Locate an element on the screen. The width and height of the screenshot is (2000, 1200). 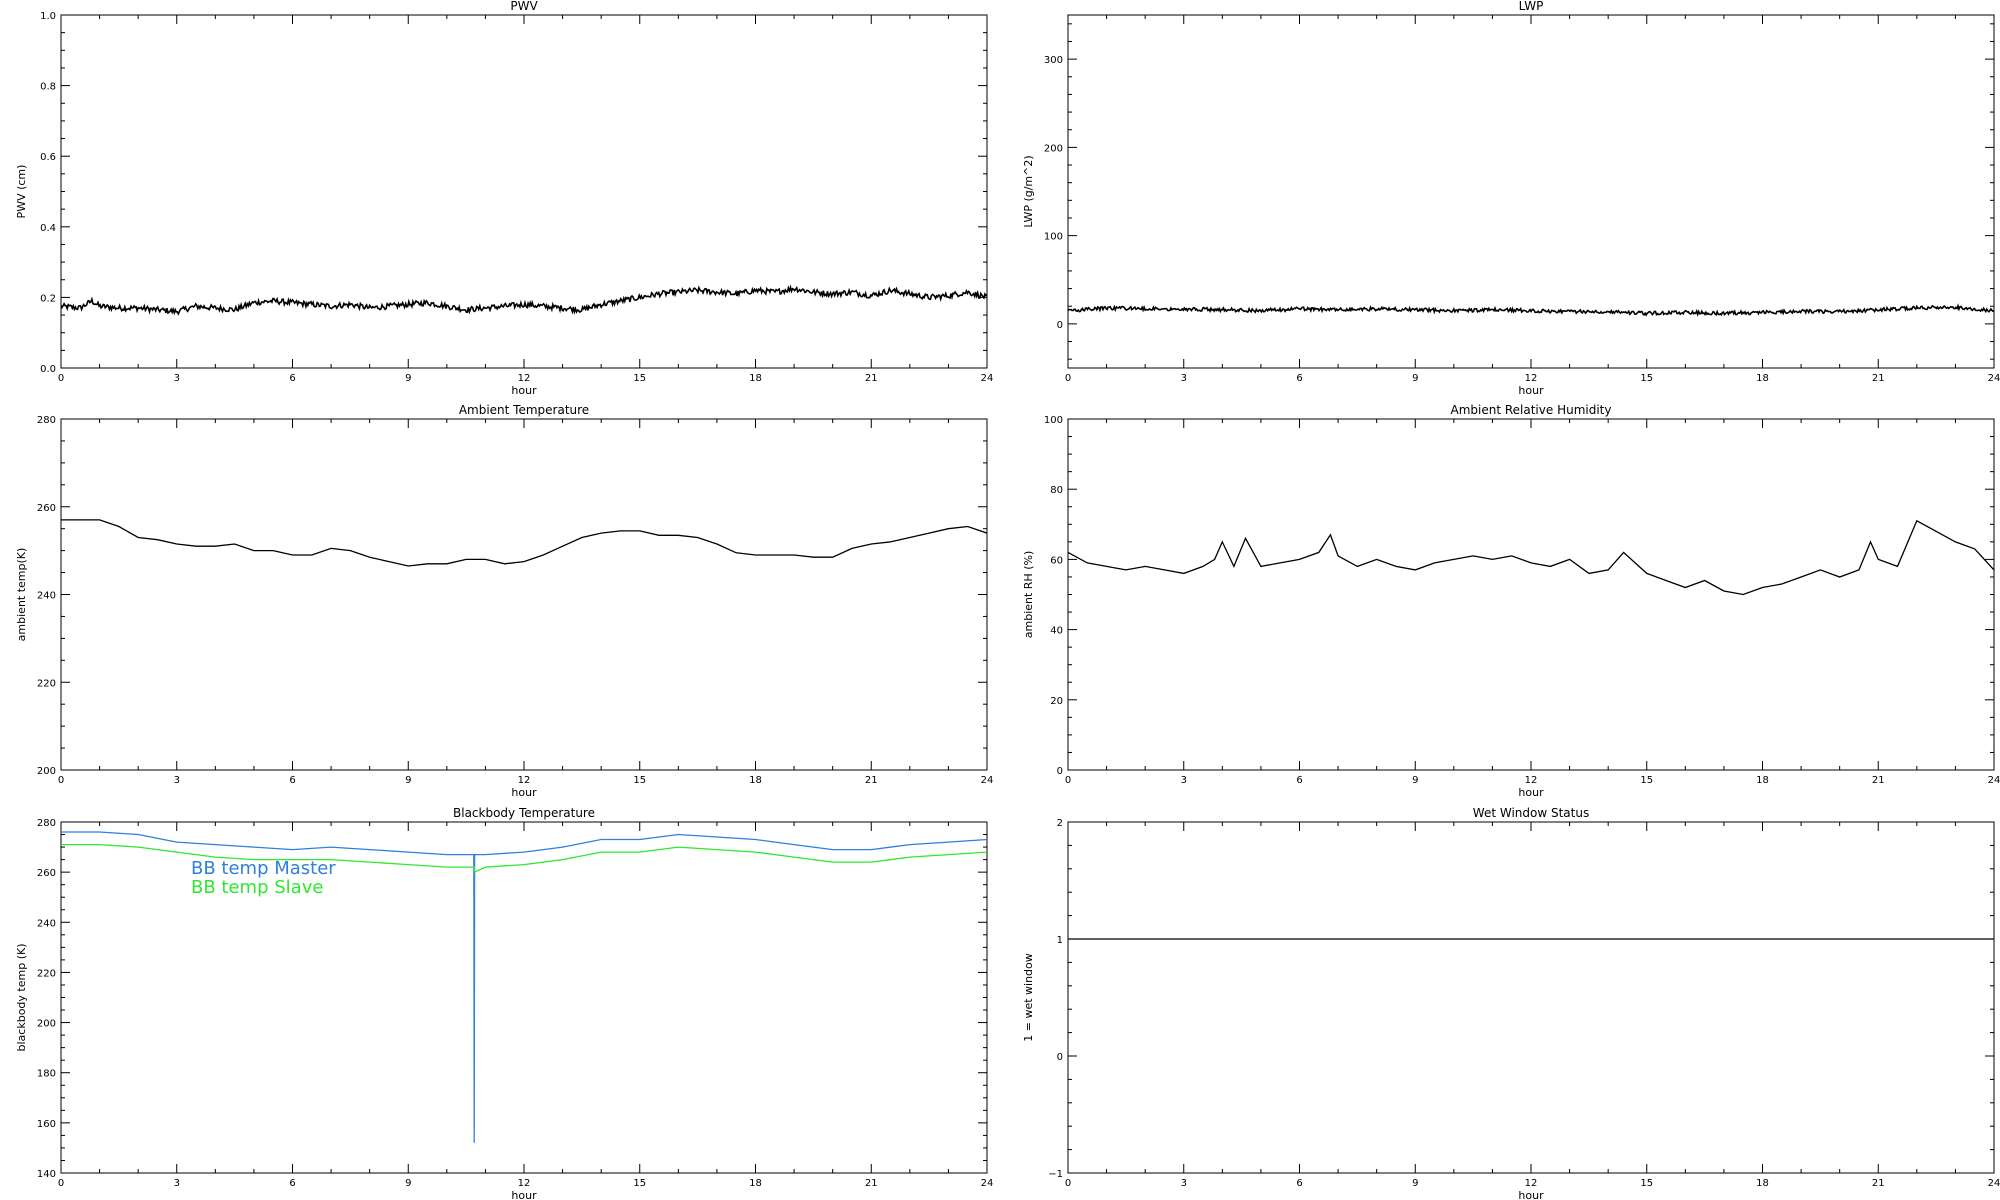
y-tick-label: 0.0 is located at coordinates (48, 369).